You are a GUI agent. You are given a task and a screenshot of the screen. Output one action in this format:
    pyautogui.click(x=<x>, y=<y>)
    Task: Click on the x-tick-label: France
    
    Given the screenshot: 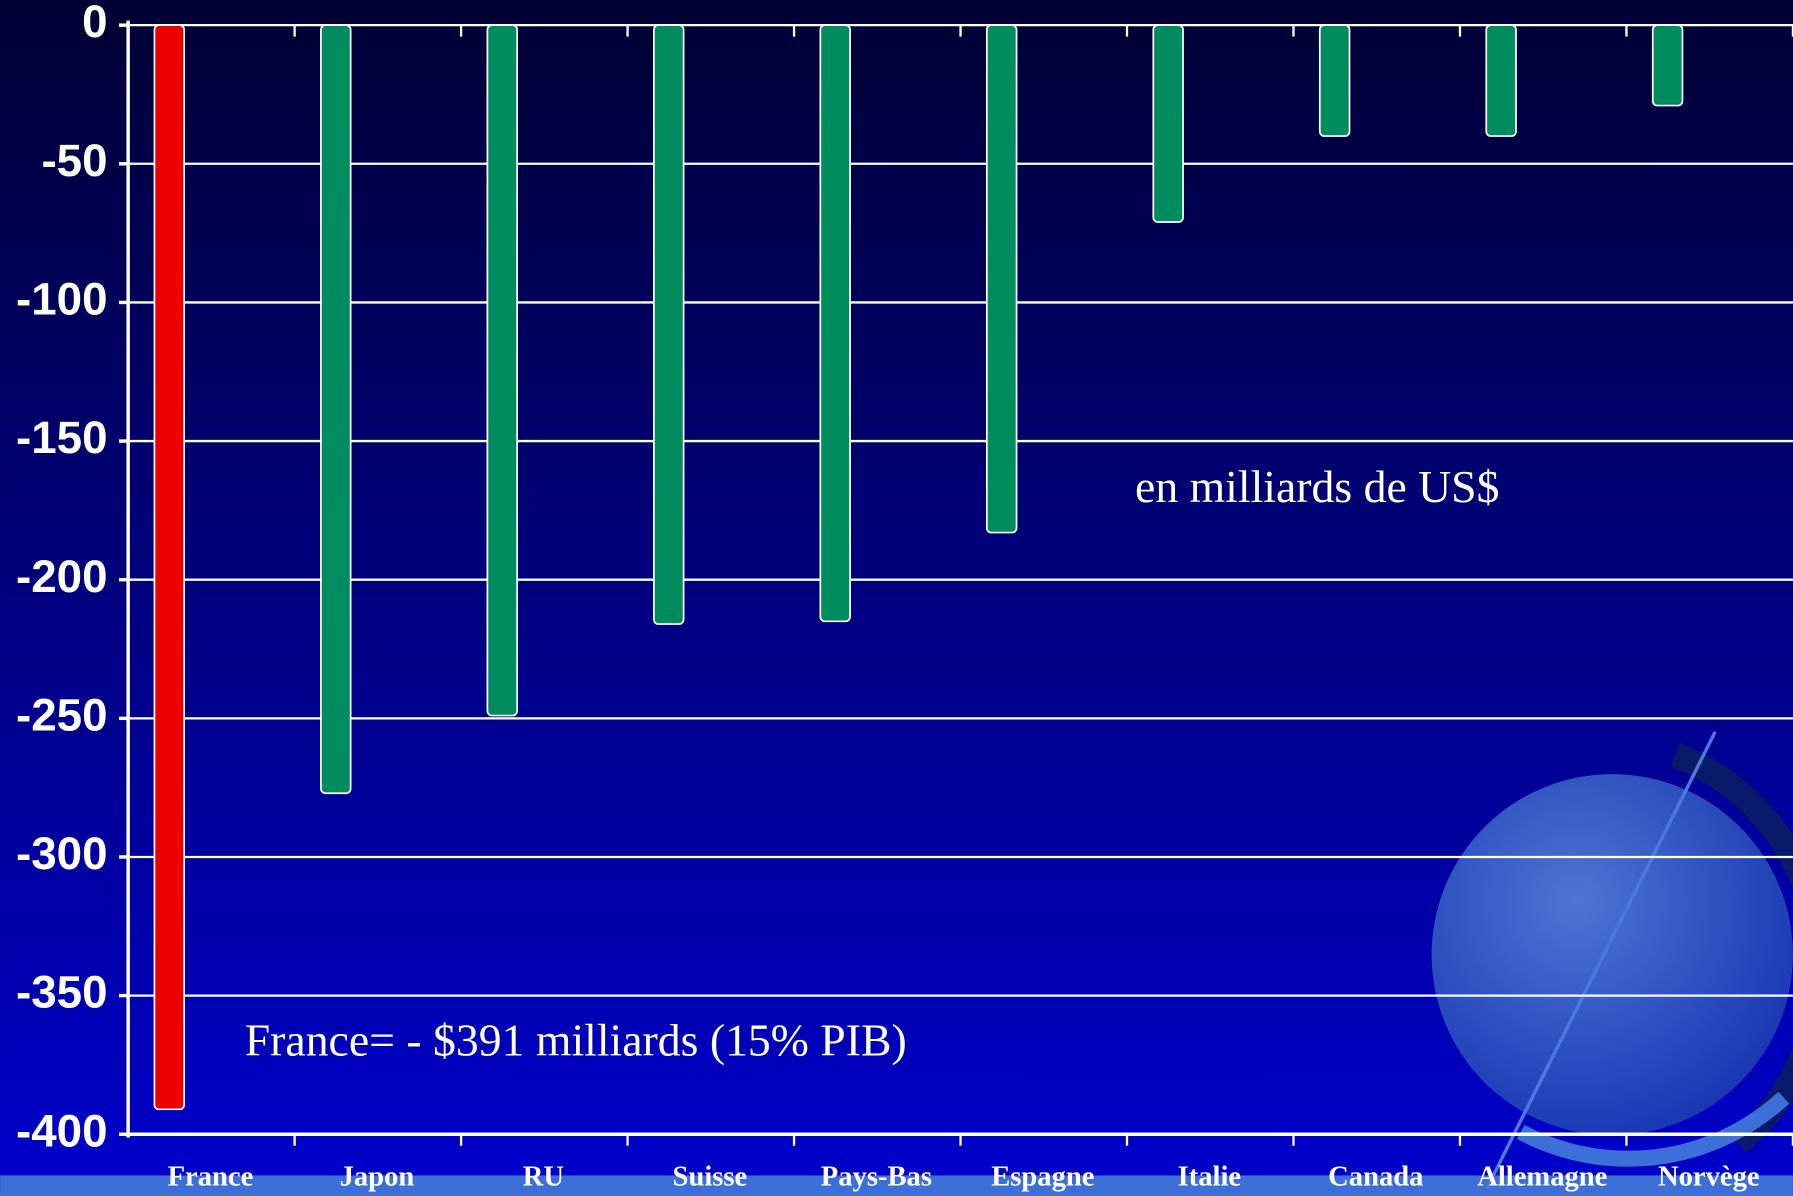 What is the action you would take?
    pyautogui.click(x=211, y=1176)
    